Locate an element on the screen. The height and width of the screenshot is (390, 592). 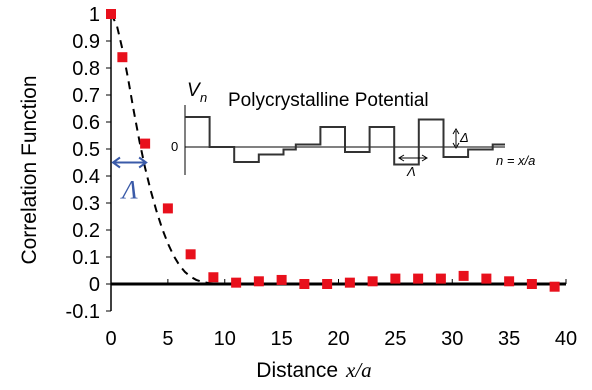
x-tick-label: 15 is located at coordinates (282, 339).